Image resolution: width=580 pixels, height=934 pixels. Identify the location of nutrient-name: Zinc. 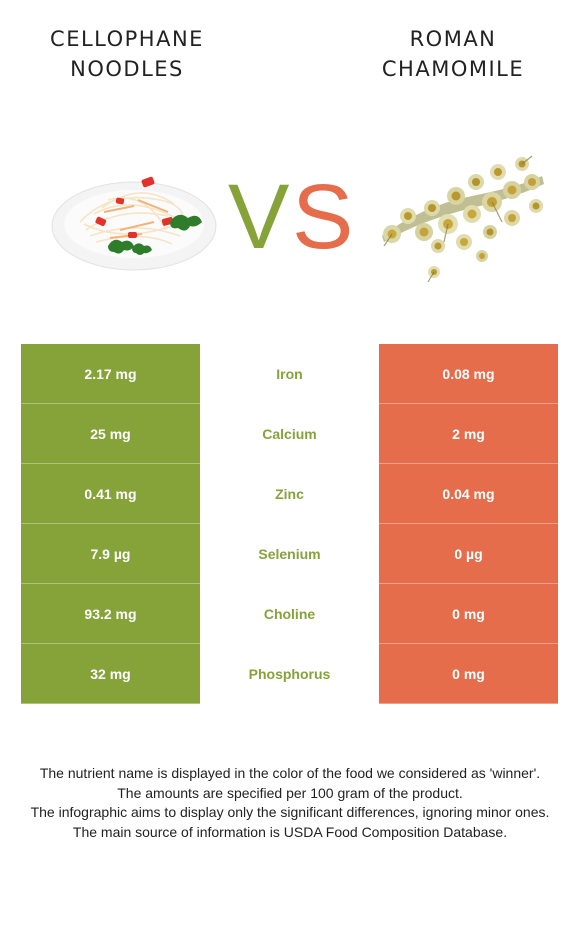
(289, 494).